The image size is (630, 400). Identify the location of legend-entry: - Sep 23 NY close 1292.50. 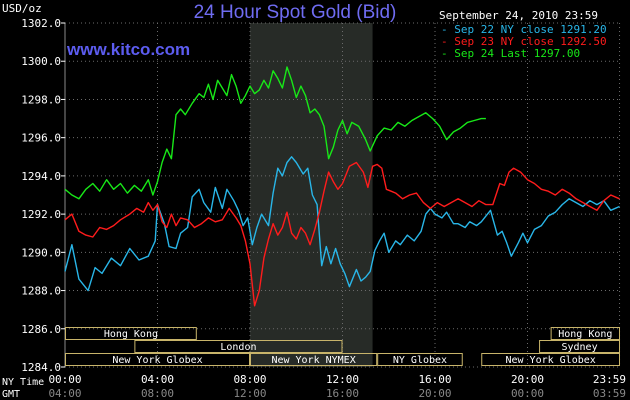
(524, 41).